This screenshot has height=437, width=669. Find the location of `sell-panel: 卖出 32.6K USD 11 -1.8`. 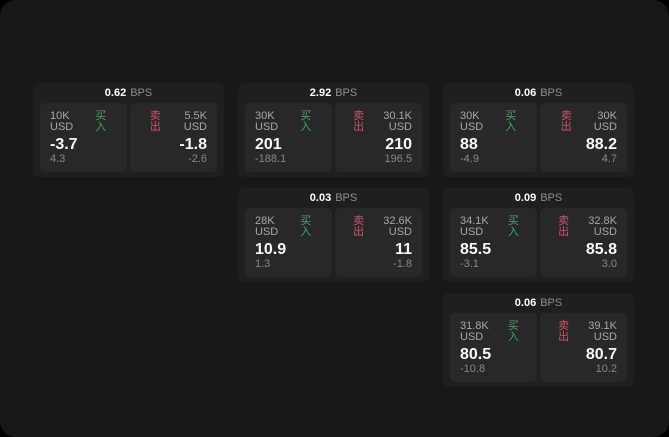

sell-panel: 卖出 32.6K USD 11 -1.8 is located at coordinates (378, 242).